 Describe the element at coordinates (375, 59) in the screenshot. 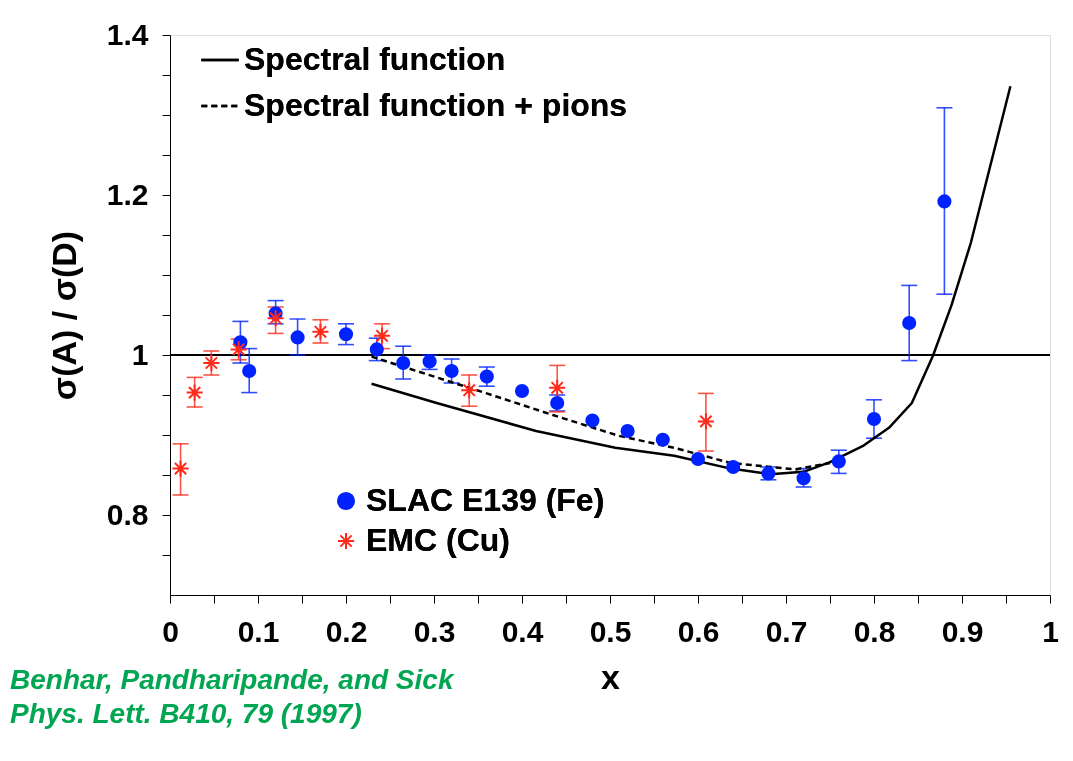

I see `legend-label: Spectral function` at that location.